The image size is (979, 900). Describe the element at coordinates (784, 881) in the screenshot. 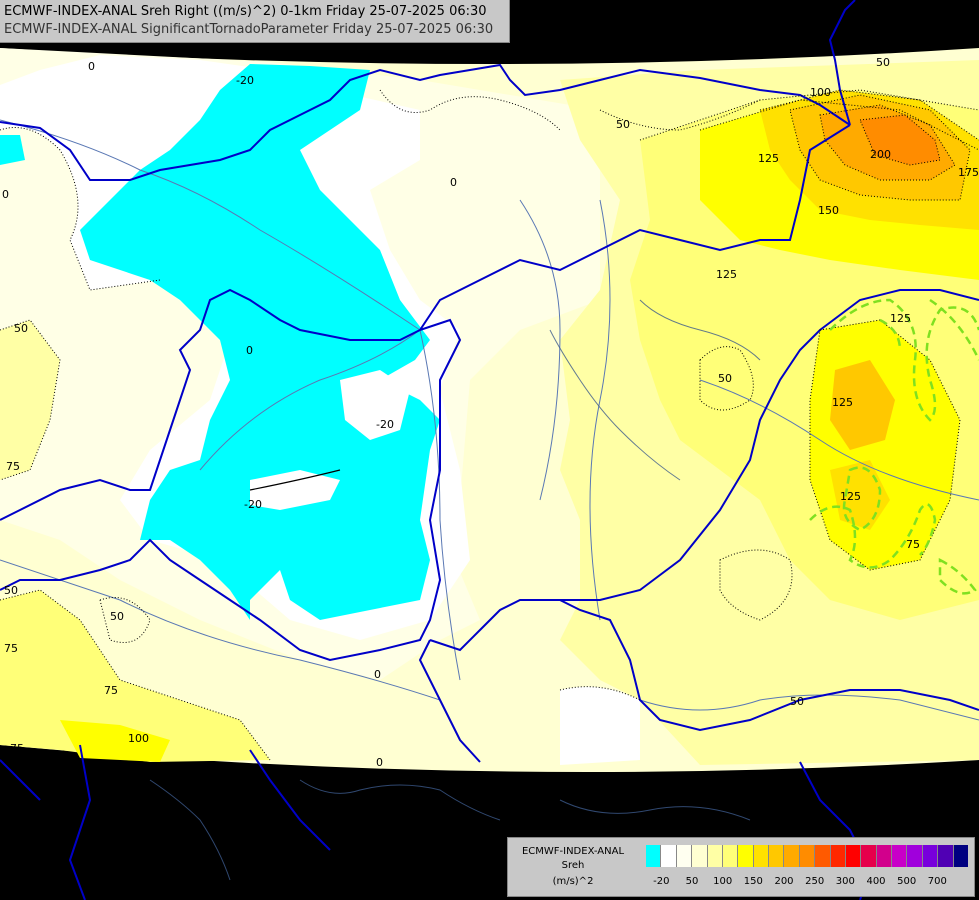

I see `legend-tick-label: 200` at that location.